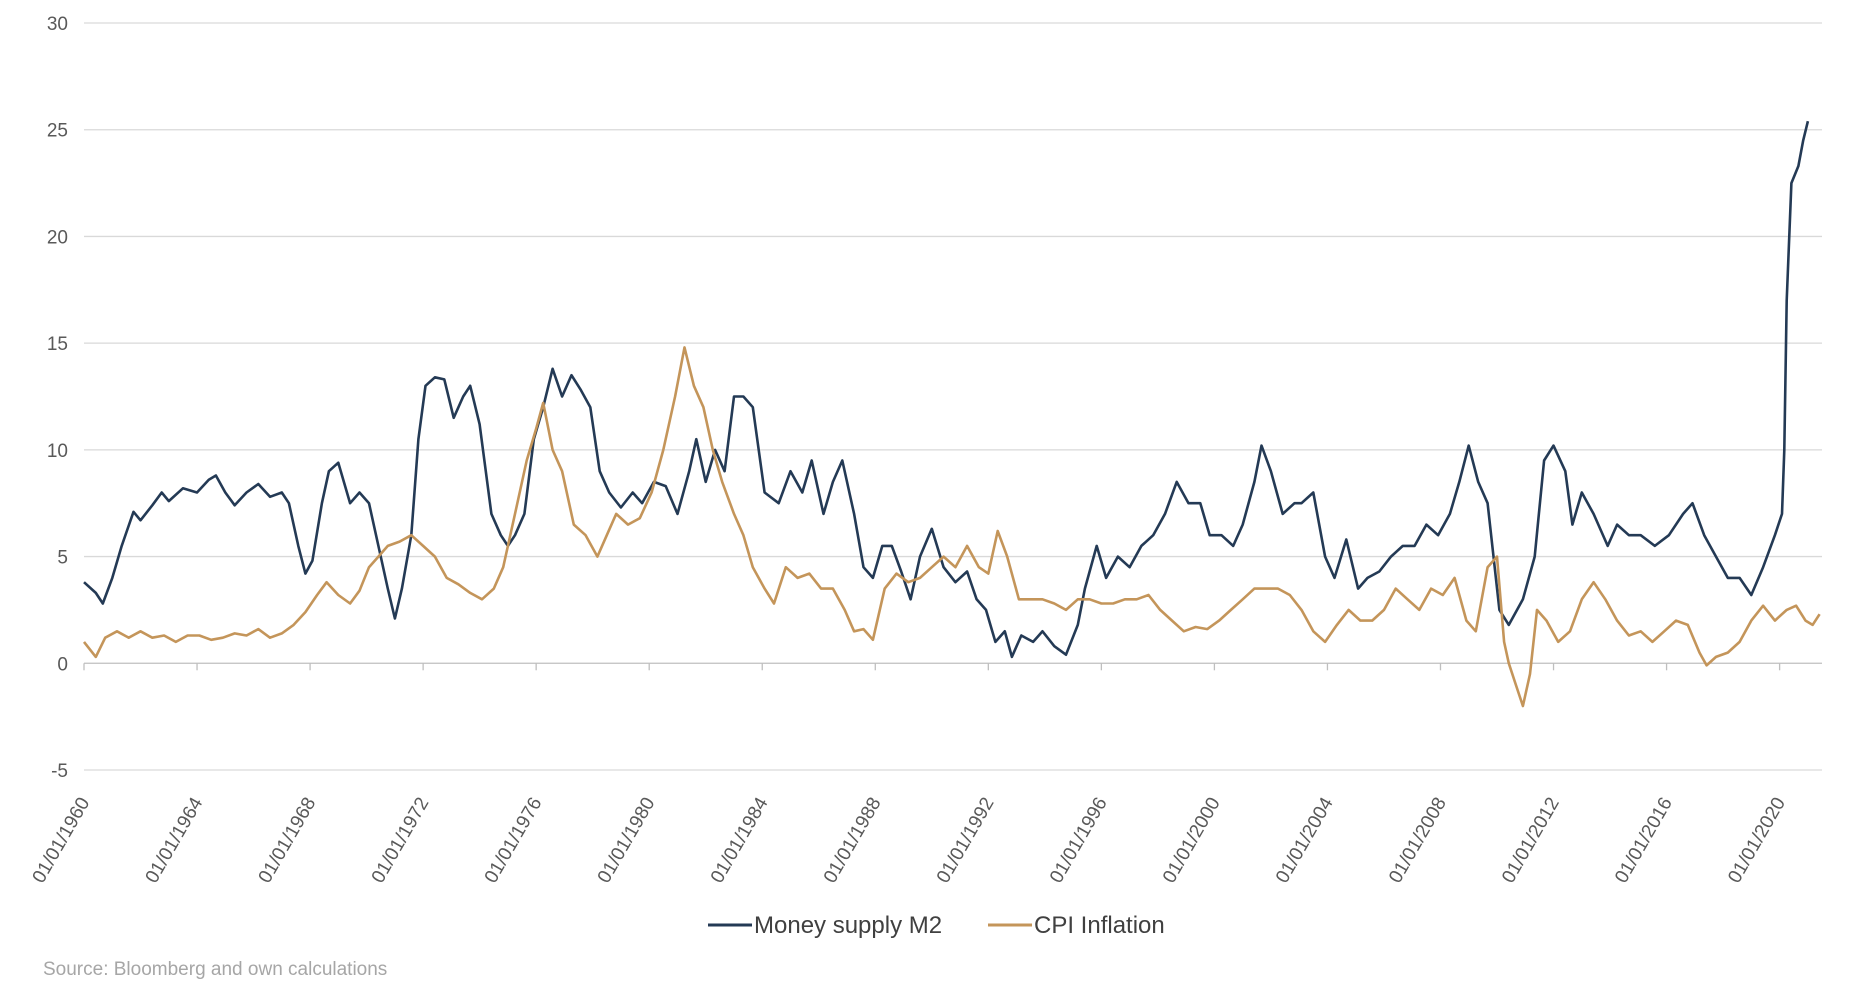  Describe the element at coordinates (57, 131) in the screenshot. I see `y-tick-label: 25` at that location.